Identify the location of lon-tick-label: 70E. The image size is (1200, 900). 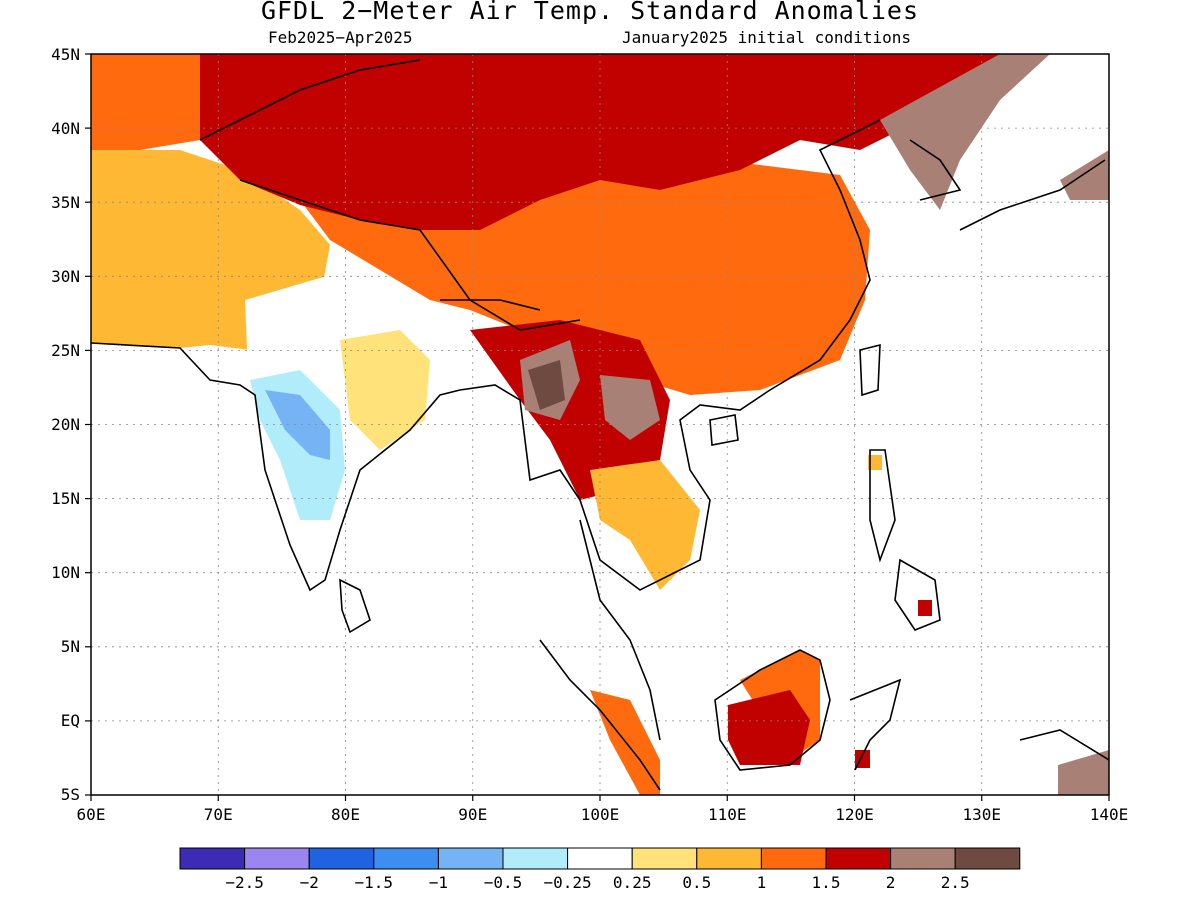
(218, 814).